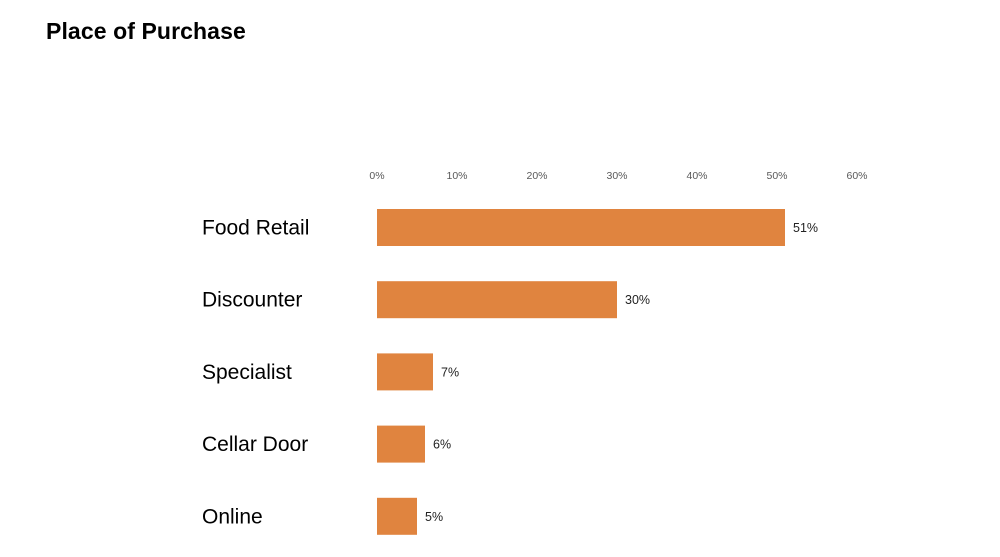 The width and height of the screenshot is (1000, 557). I want to click on chart-title: Place of Purchase, so click(146, 31).